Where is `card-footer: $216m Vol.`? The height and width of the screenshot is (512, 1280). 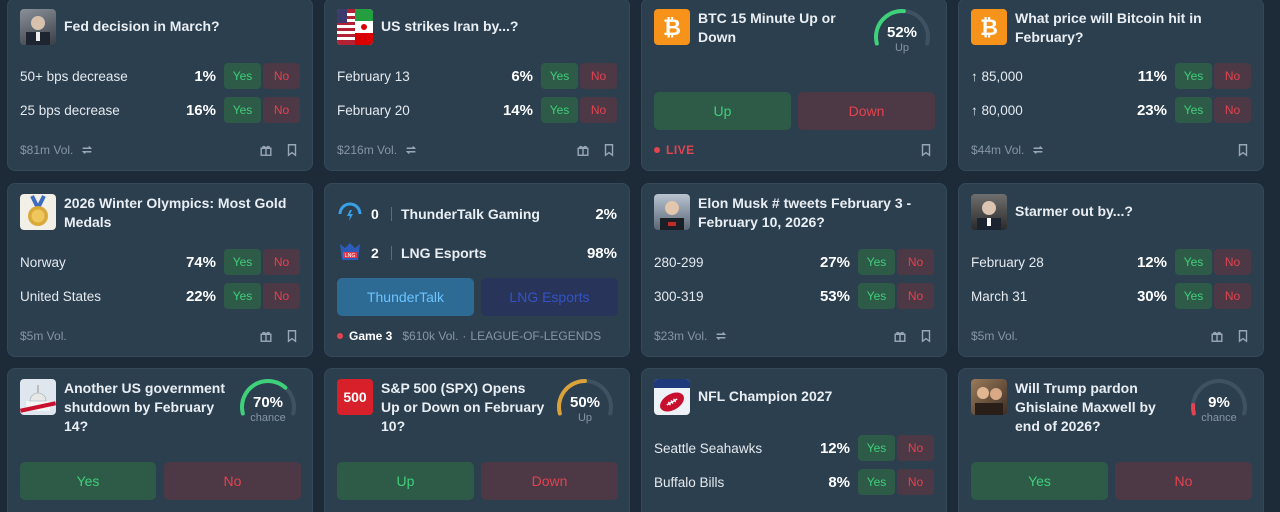 card-footer: $216m Vol. is located at coordinates (477, 150).